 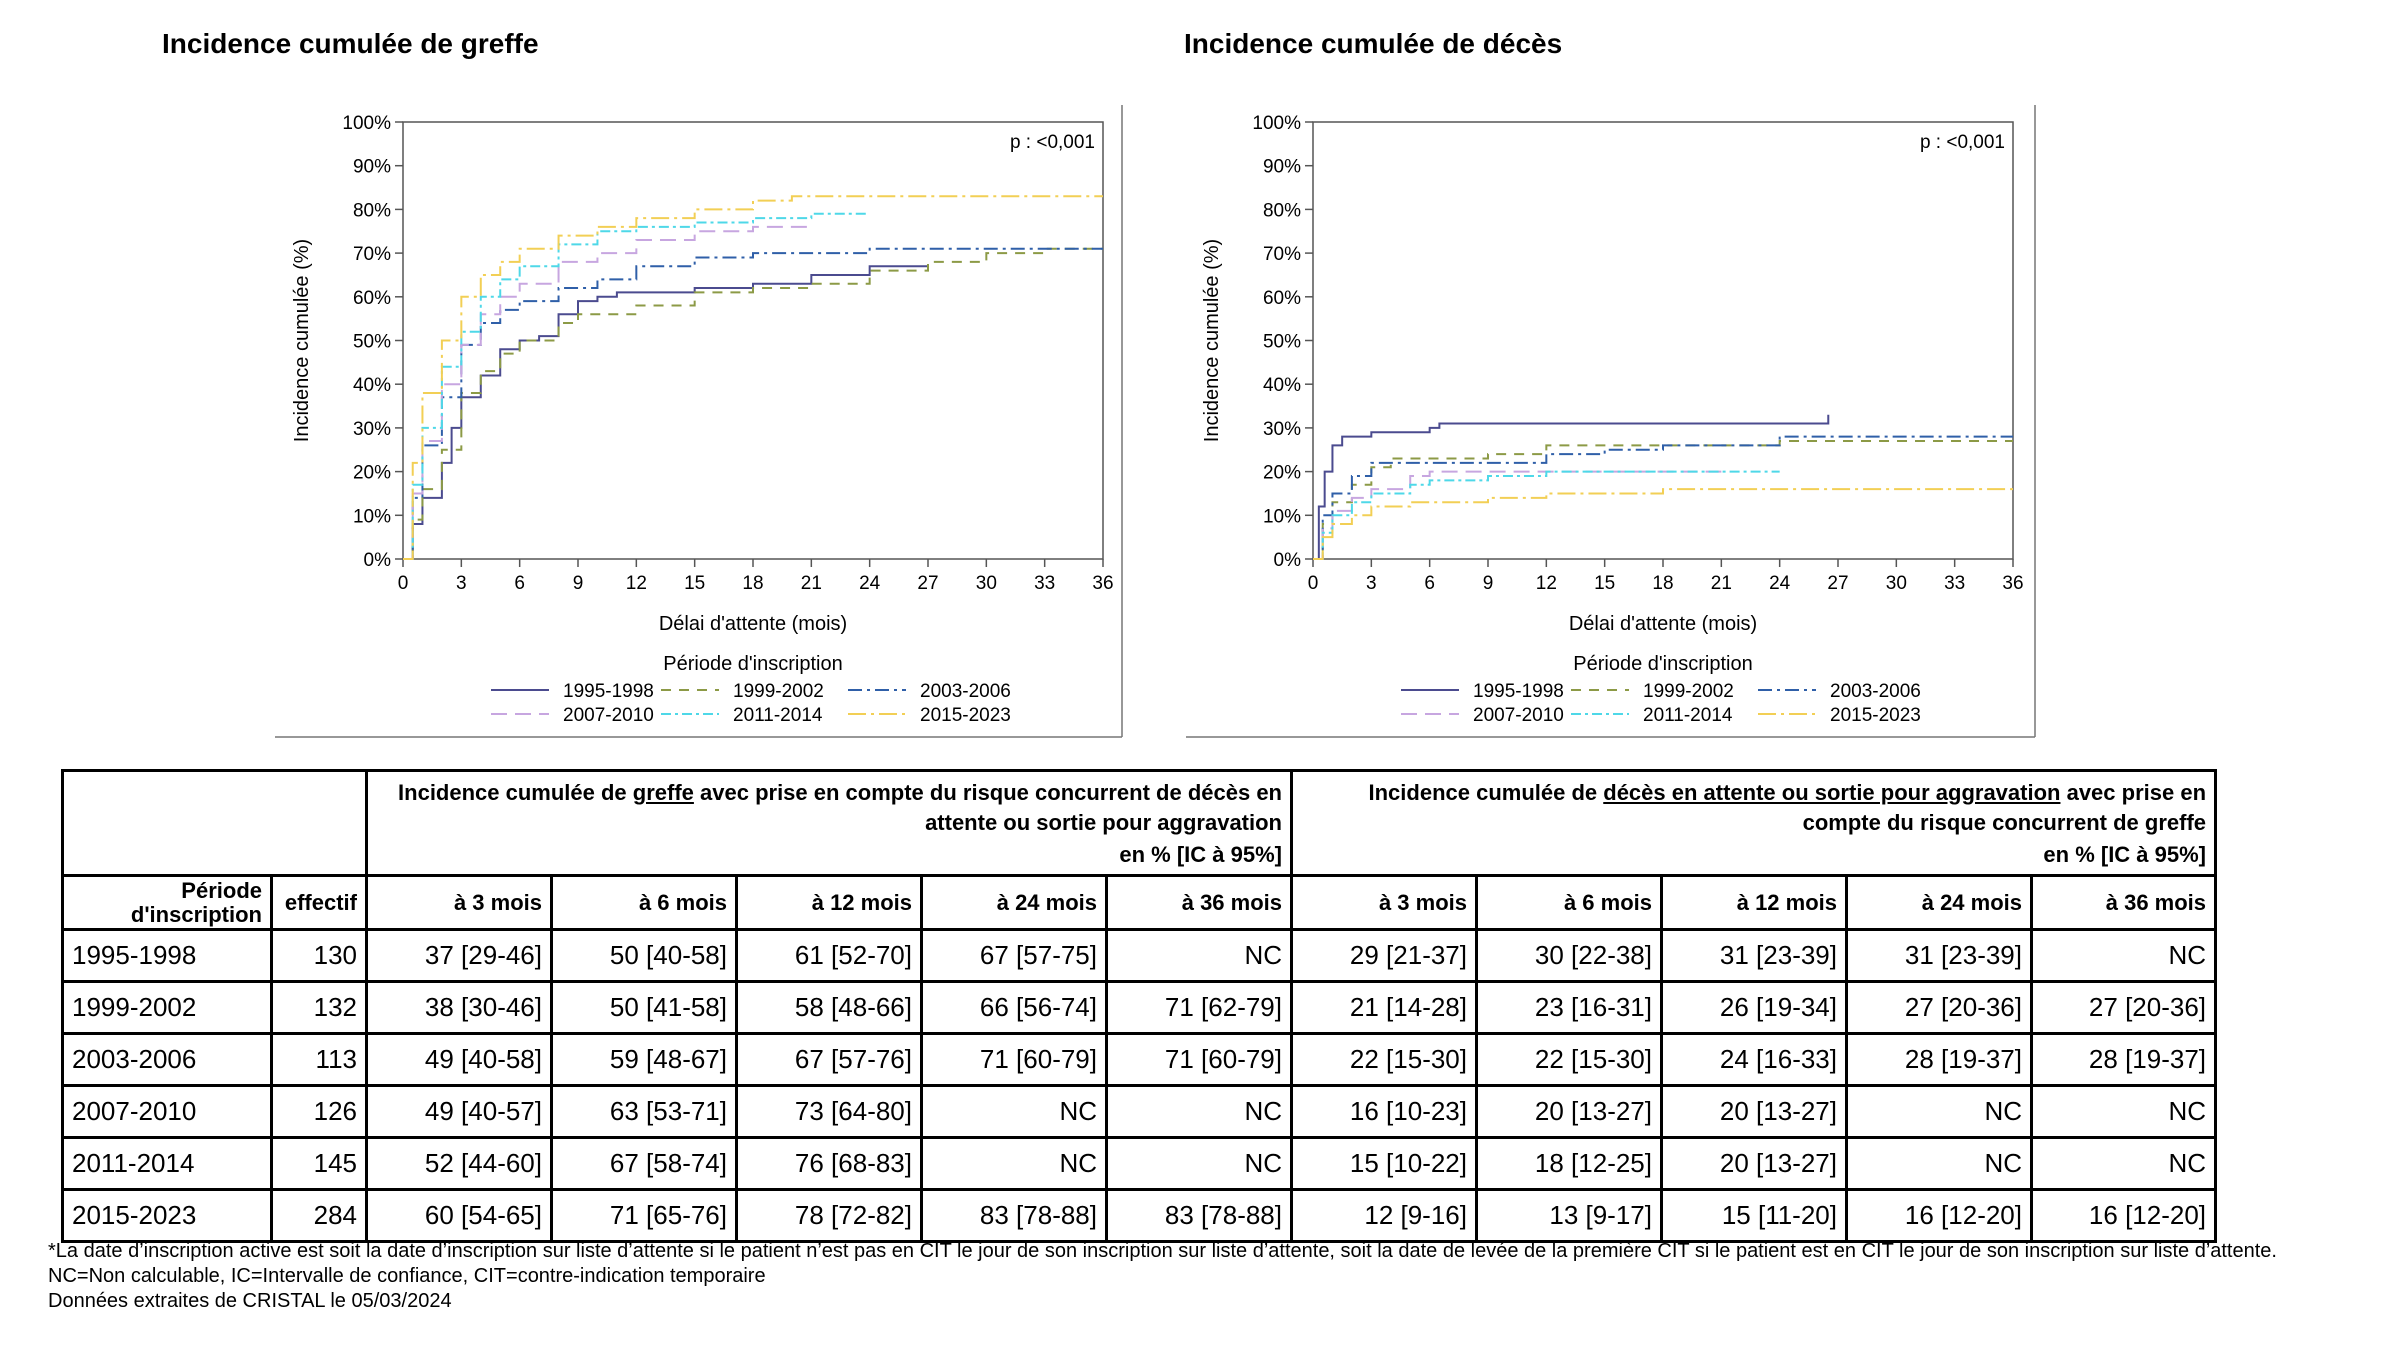 I want to click on y-tick-label: 90%, so click(x=372, y=167).